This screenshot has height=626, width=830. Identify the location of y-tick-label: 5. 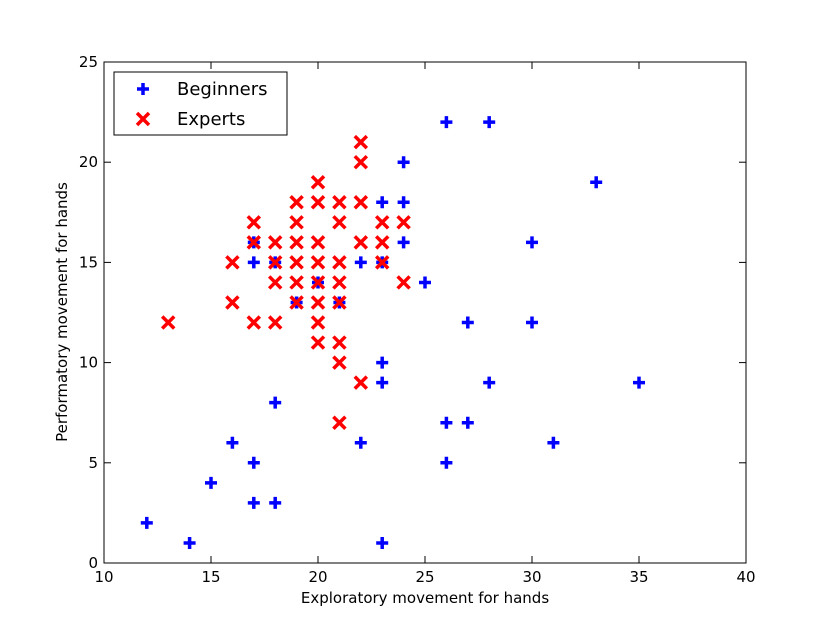
(93, 463).